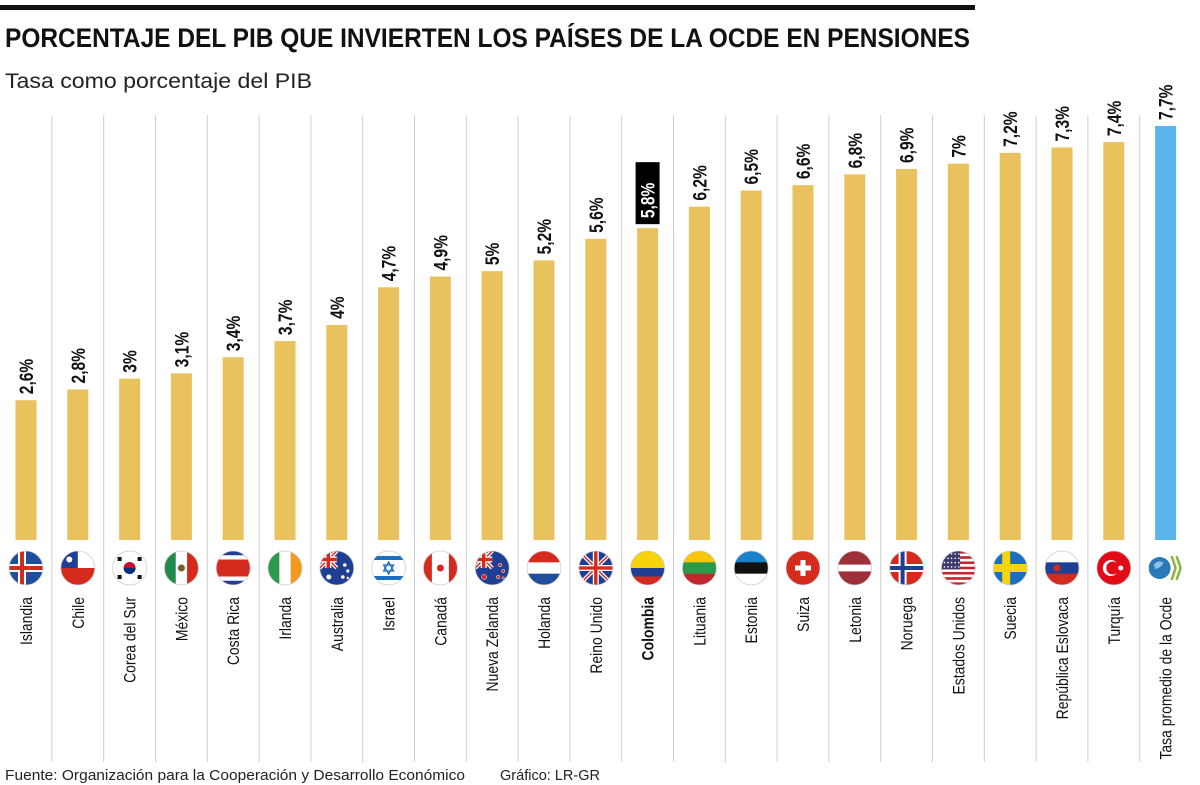 The image size is (1200, 785). What do you see at coordinates (595, 568) in the screenshot?
I see `flag-uk-icon` at bounding box center [595, 568].